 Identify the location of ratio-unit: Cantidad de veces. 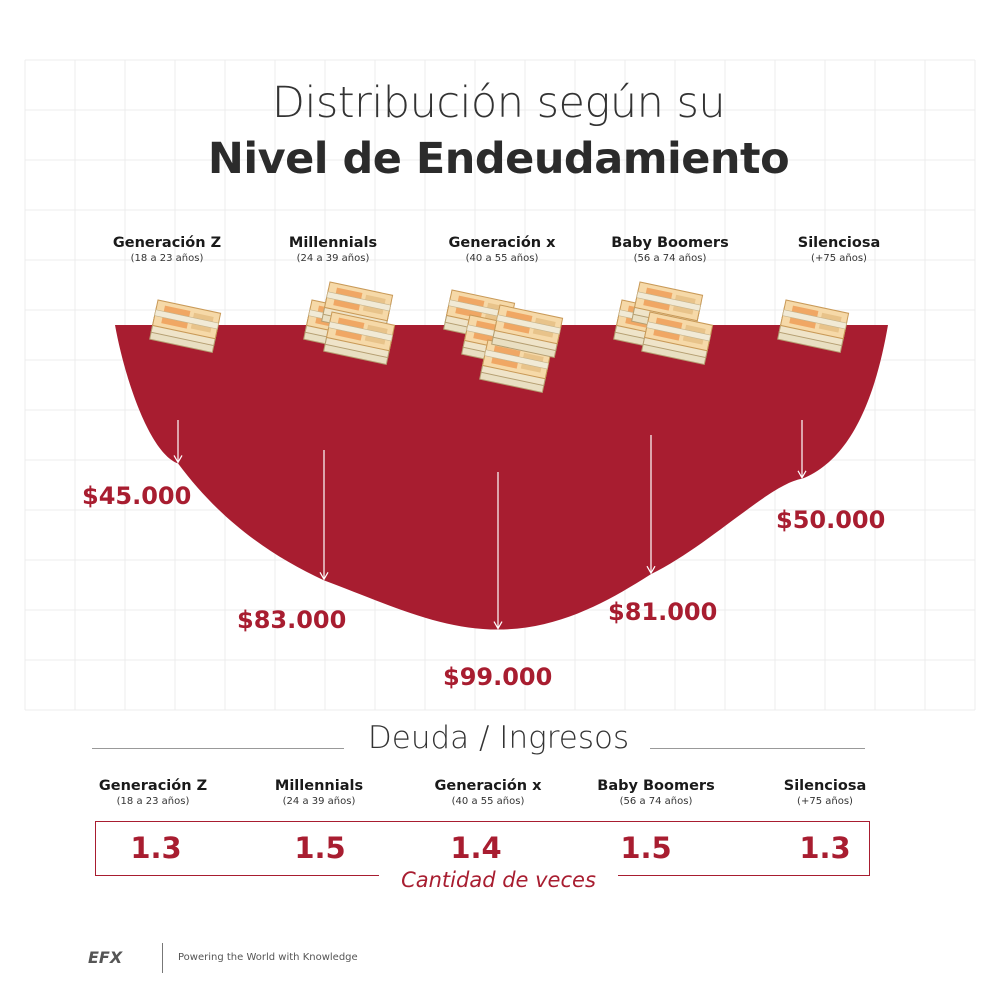
(498, 880).